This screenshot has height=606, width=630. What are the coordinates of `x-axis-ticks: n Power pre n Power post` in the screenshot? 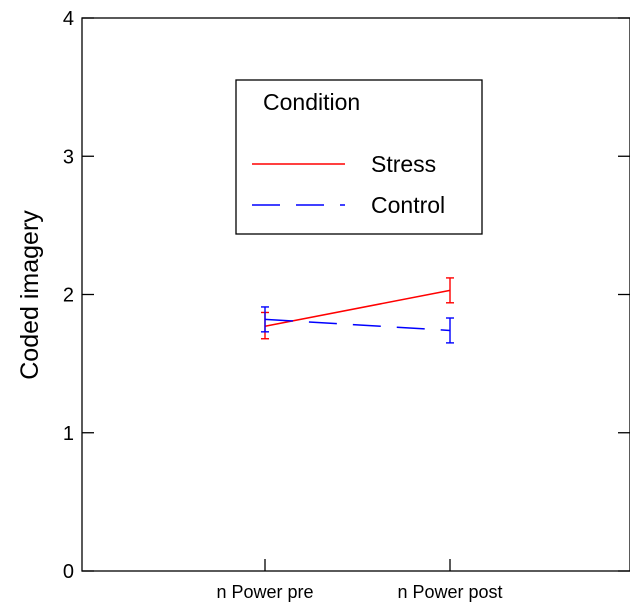 It's located at (359, 580).